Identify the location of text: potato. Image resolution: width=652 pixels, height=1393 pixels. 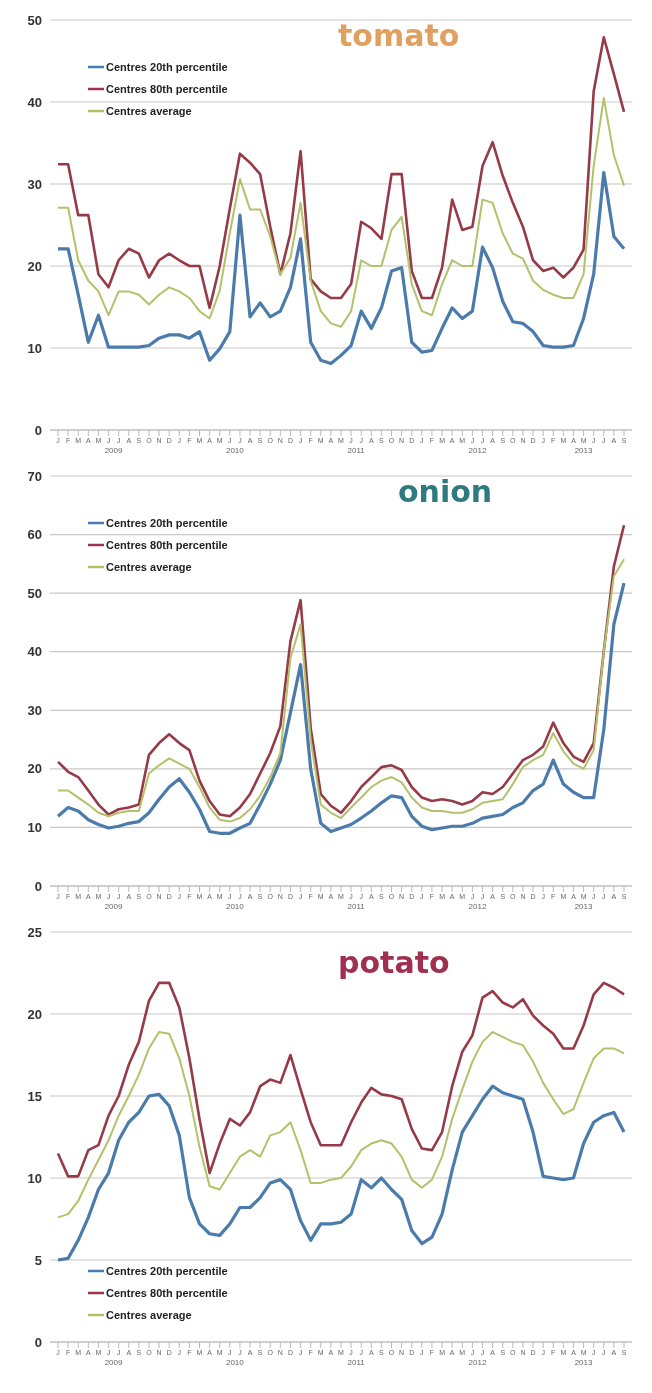
(394, 962).